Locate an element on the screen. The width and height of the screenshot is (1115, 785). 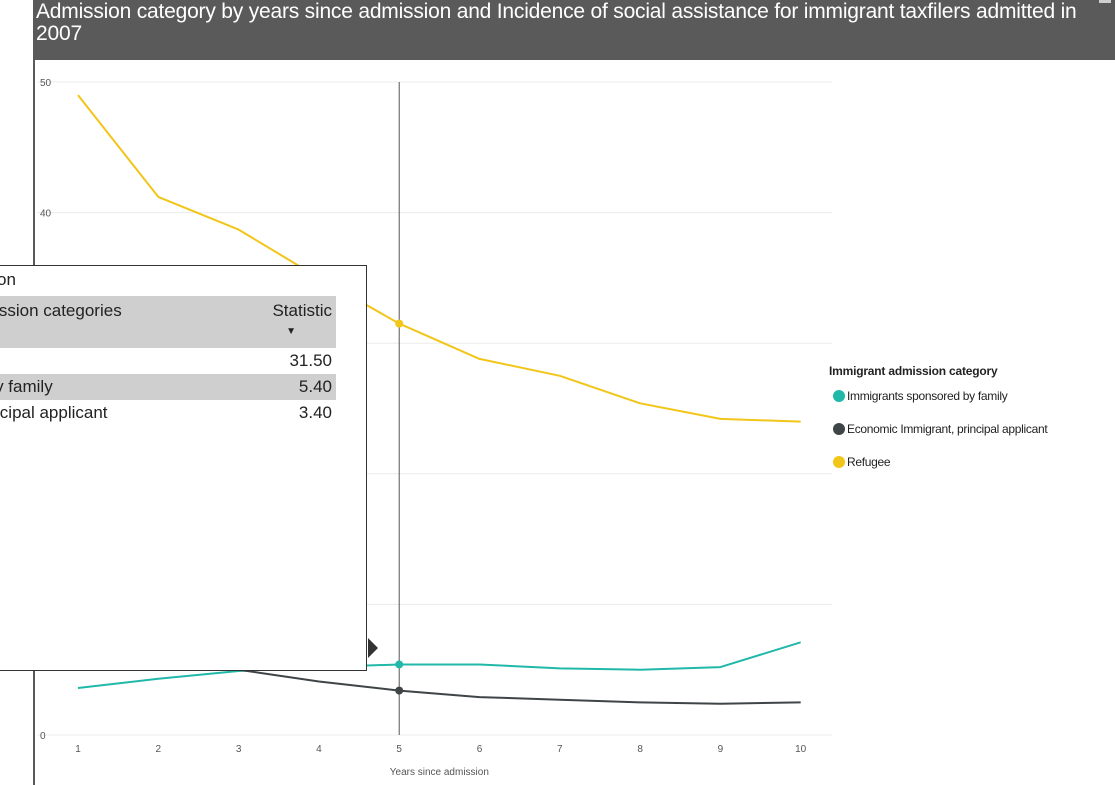
x-tick-label: 9 is located at coordinates (721, 749).